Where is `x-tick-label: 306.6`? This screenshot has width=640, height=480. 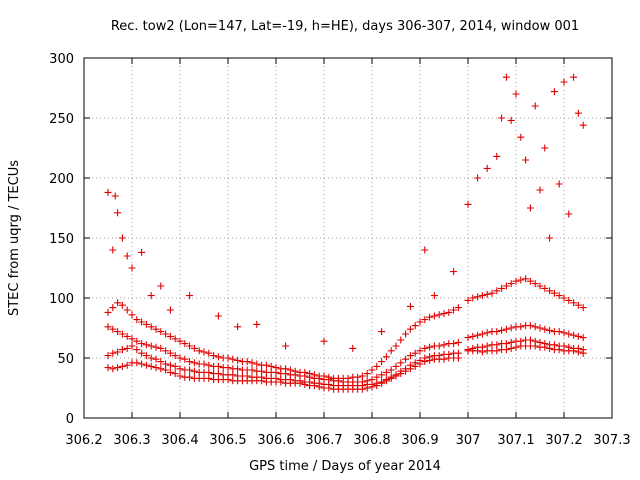
x-tick-label: 306.6 is located at coordinates (275, 440).